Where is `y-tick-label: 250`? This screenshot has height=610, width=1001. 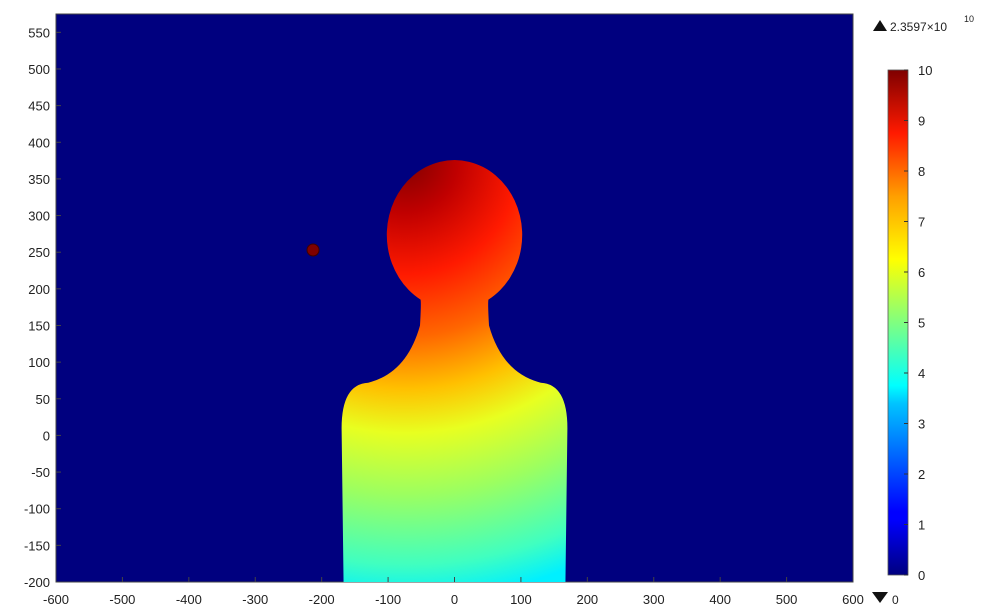 y-tick-label: 250 is located at coordinates (39, 252).